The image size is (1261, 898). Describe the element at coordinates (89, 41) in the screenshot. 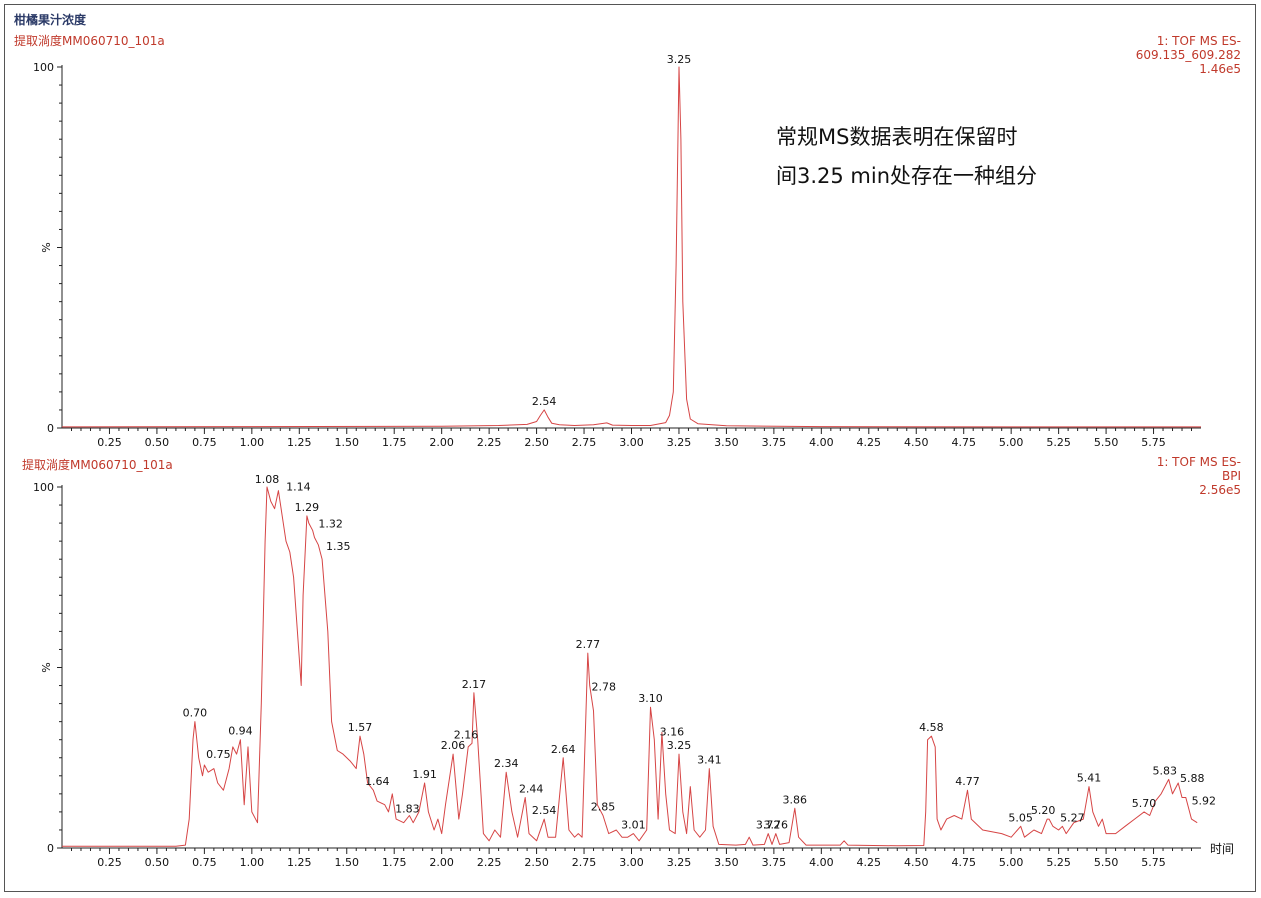

I see `top-chart-subtitle: 提取淌度MM060710_101a` at that location.